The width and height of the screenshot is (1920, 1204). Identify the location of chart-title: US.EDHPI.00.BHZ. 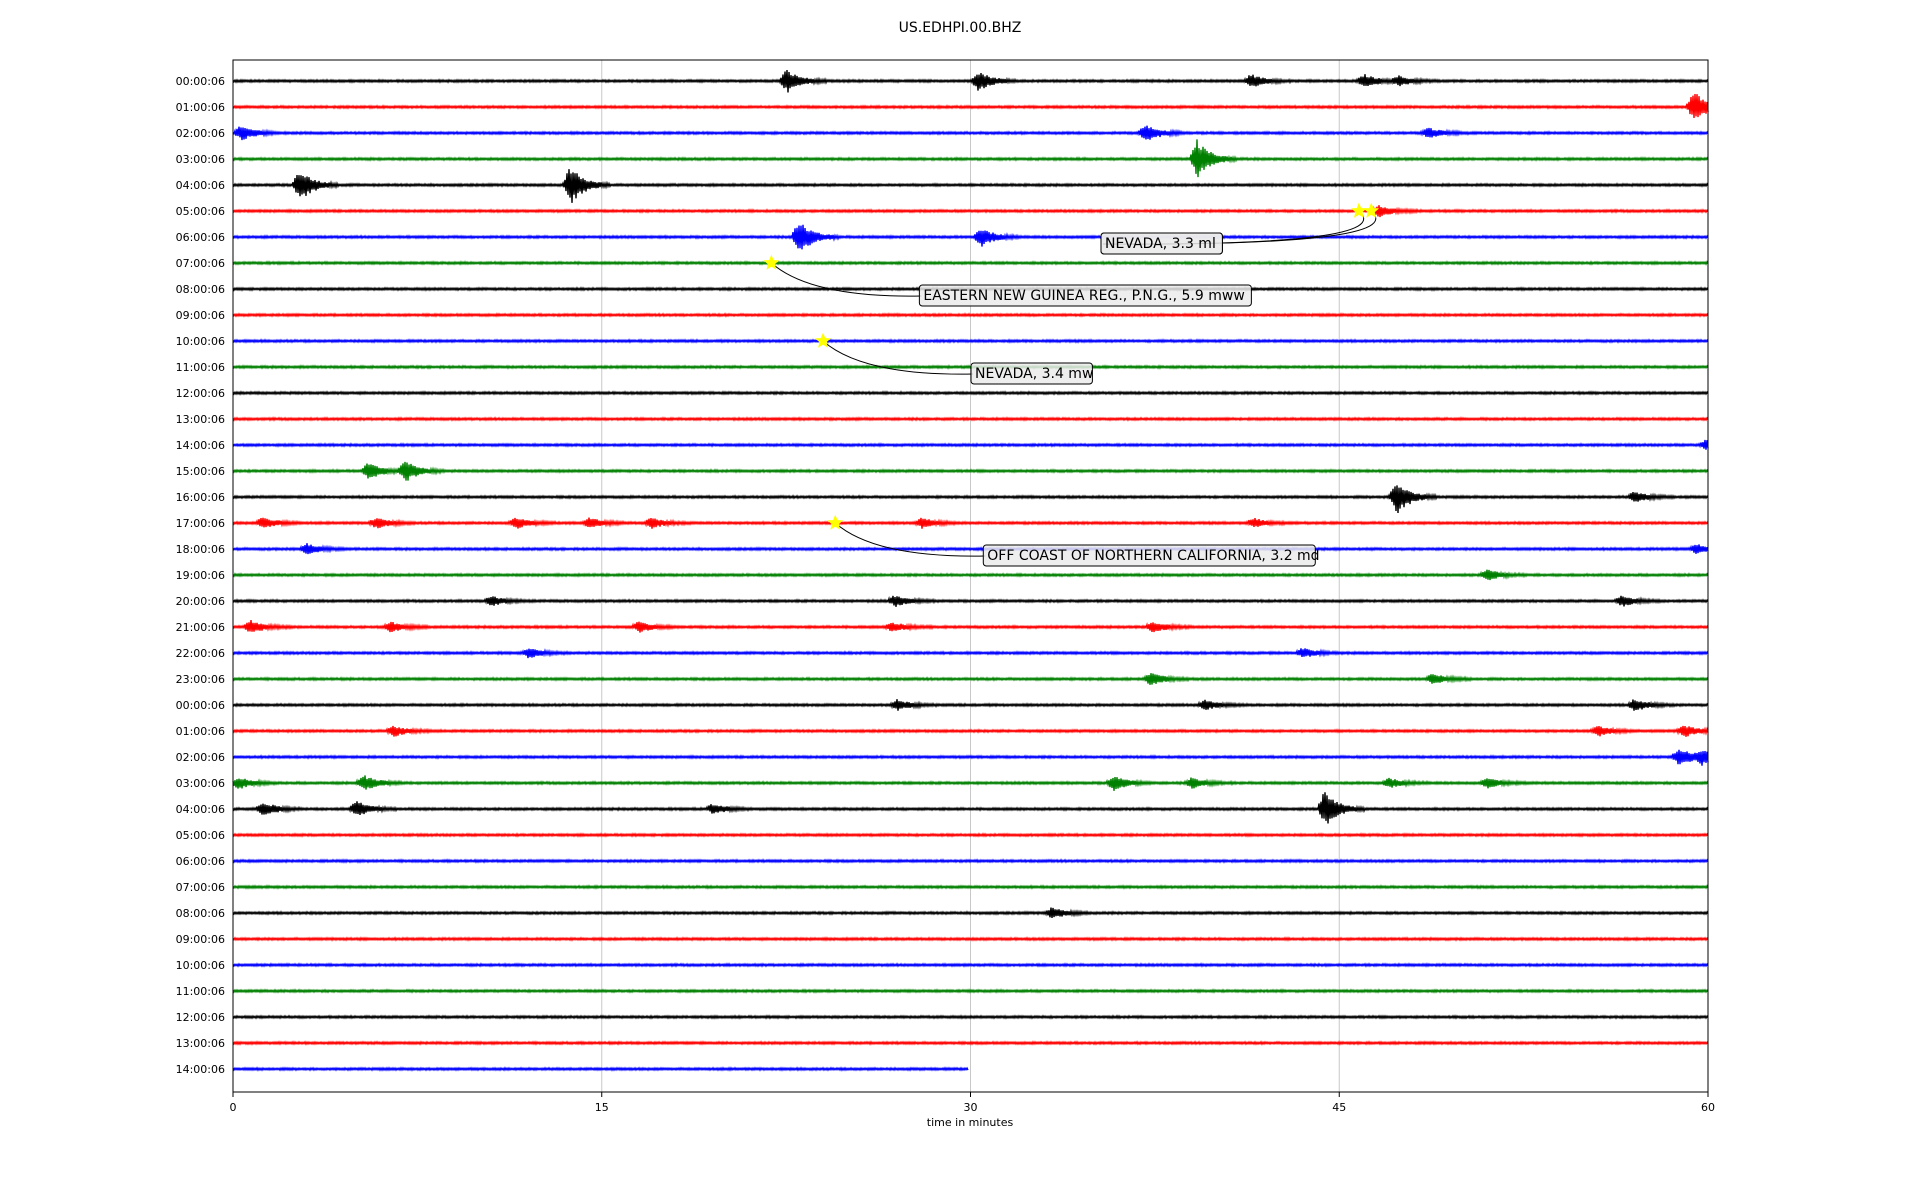
(960, 28).